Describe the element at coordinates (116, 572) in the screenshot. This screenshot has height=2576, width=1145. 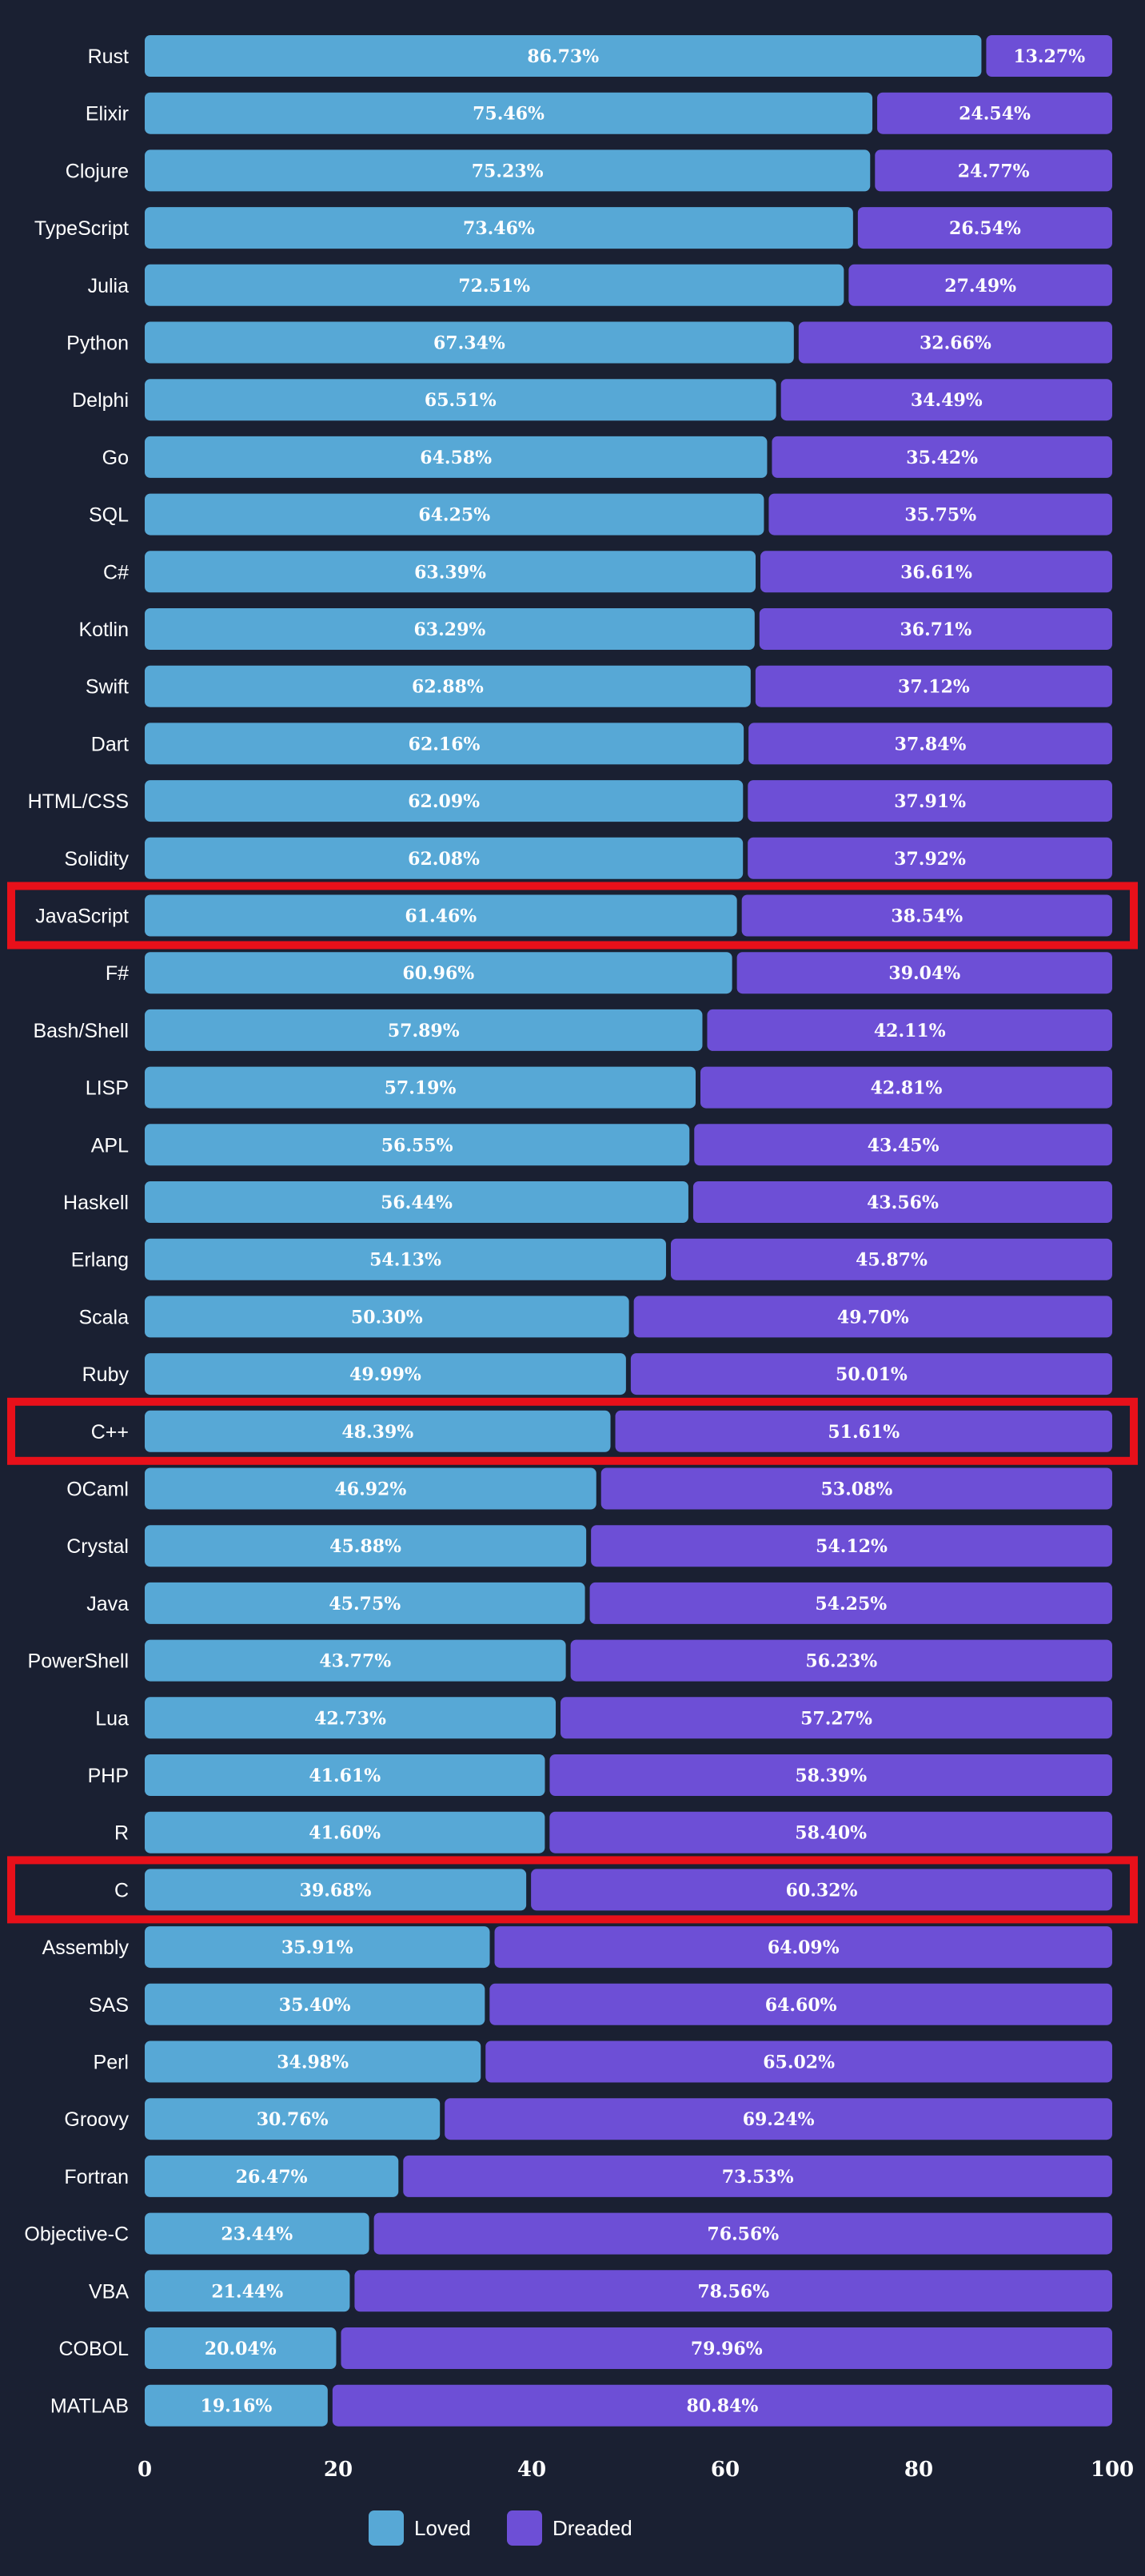
I see `category-label-csharp: C#` at that location.